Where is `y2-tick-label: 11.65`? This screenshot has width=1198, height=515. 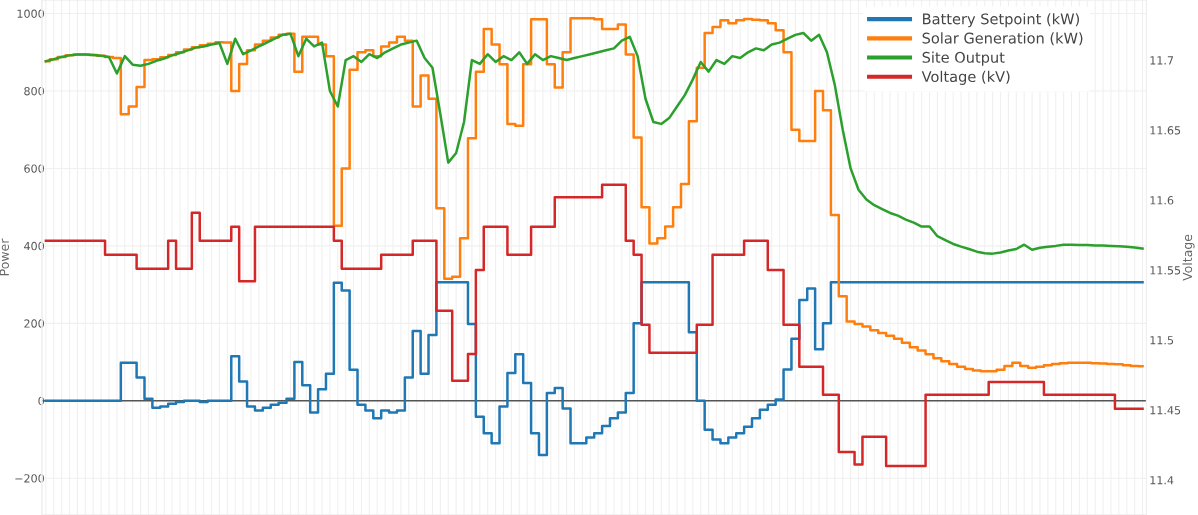
y2-tick-label: 11.65 is located at coordinates (1165, 130).